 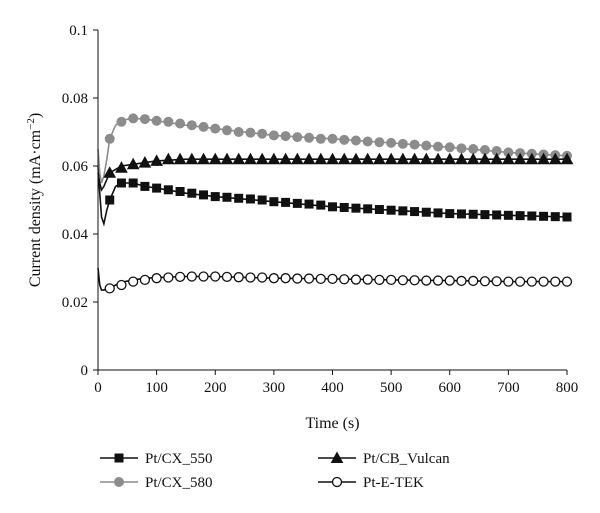 What do you see at coordinates (337, 482) in the screenshot?
I see `legend-marker-pt-e-tek` at bounding box center [337, 482].